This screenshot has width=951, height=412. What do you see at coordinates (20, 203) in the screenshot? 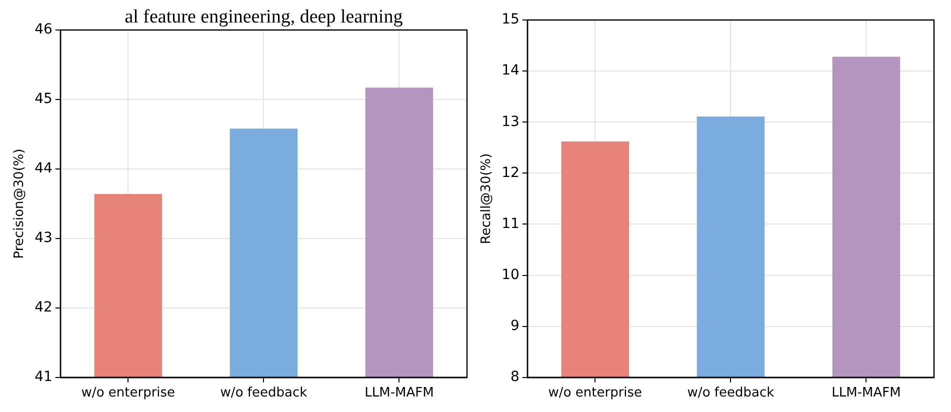
I see `y-axis-title: Precision@30(%)` at bounding box center [20, 203].